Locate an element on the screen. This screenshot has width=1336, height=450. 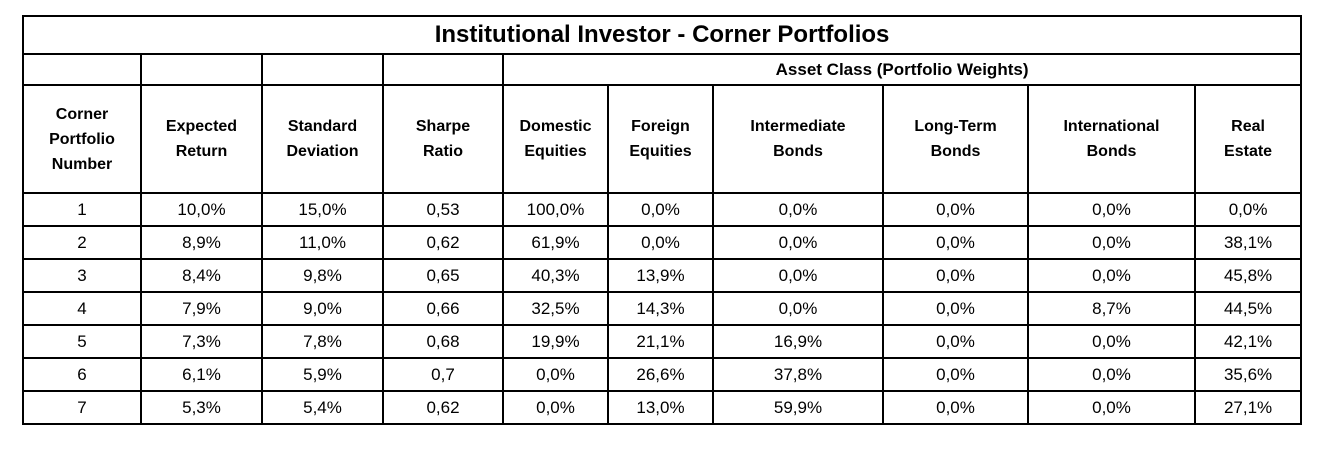
cell: 0,53 is located at coordinates (443, 210).